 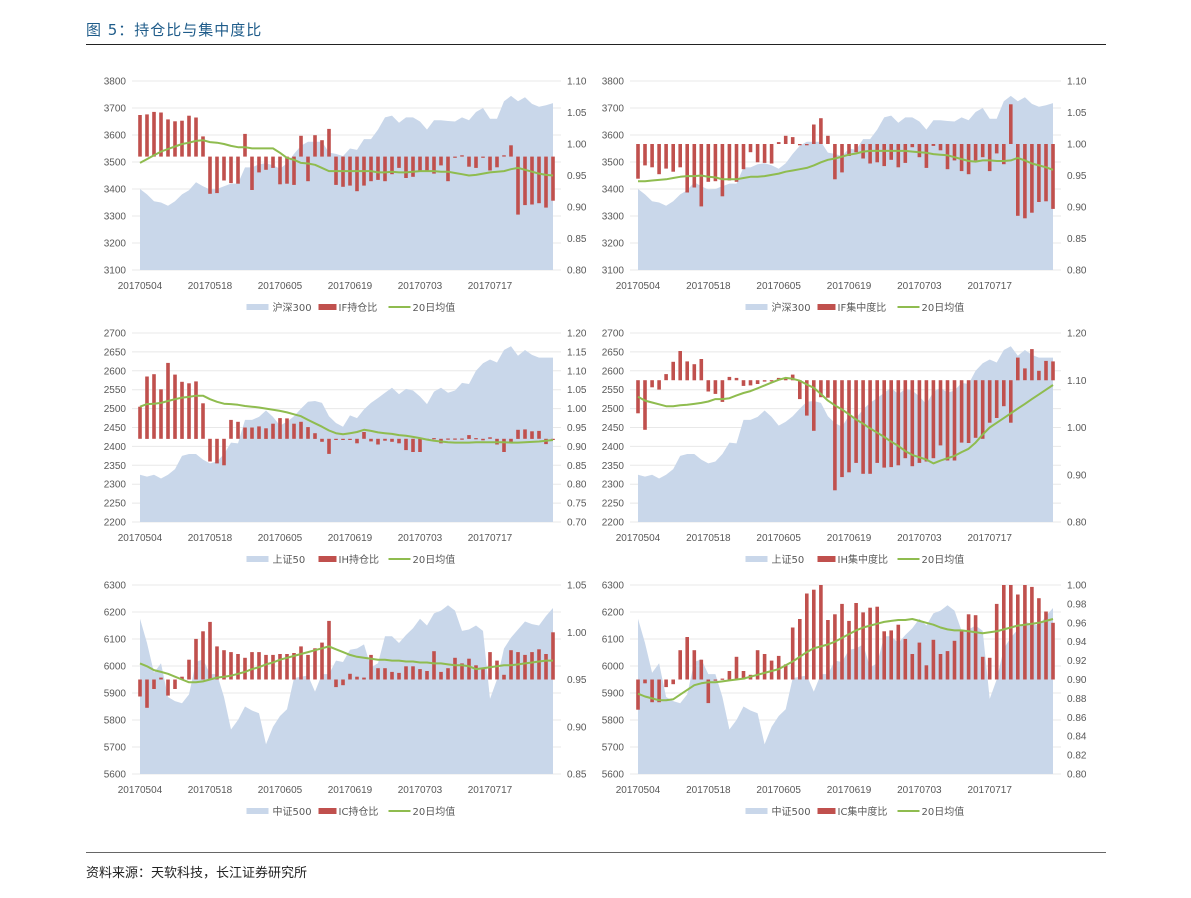 I want to click on left-axis-tick-label: 3600, so click(x=613, y=136).